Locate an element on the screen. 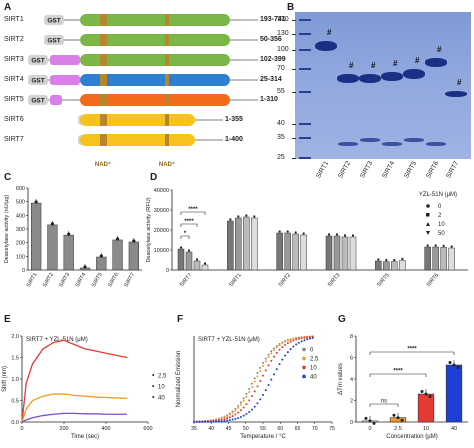  construct-name: SIRT4 is located at coordinates (14, 79).